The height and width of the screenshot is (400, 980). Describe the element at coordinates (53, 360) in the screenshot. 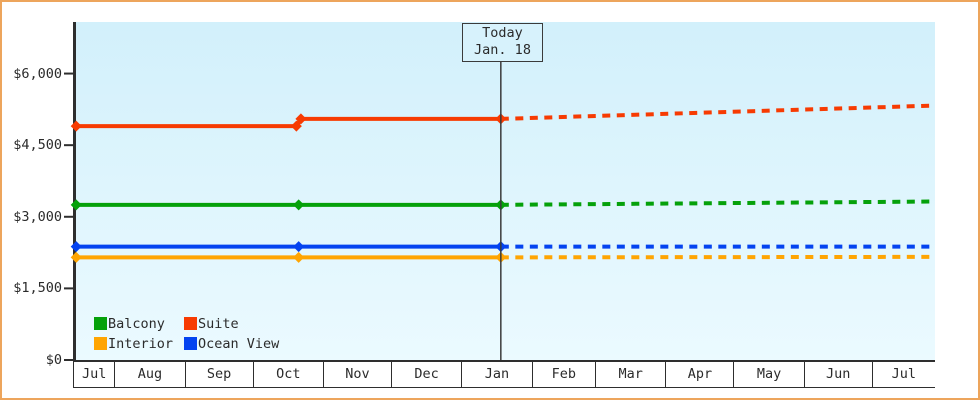

I see `y-axis-tick-label: $0` at that location.